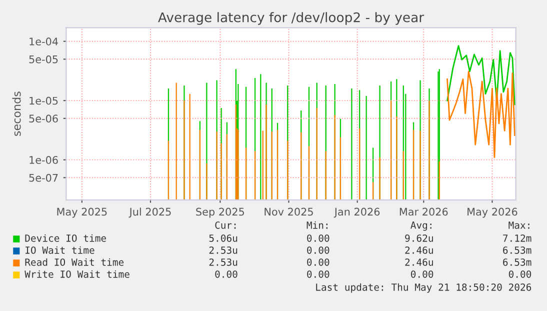  I want to click on x-tick-label: Nov 2025, so click(288, 212).